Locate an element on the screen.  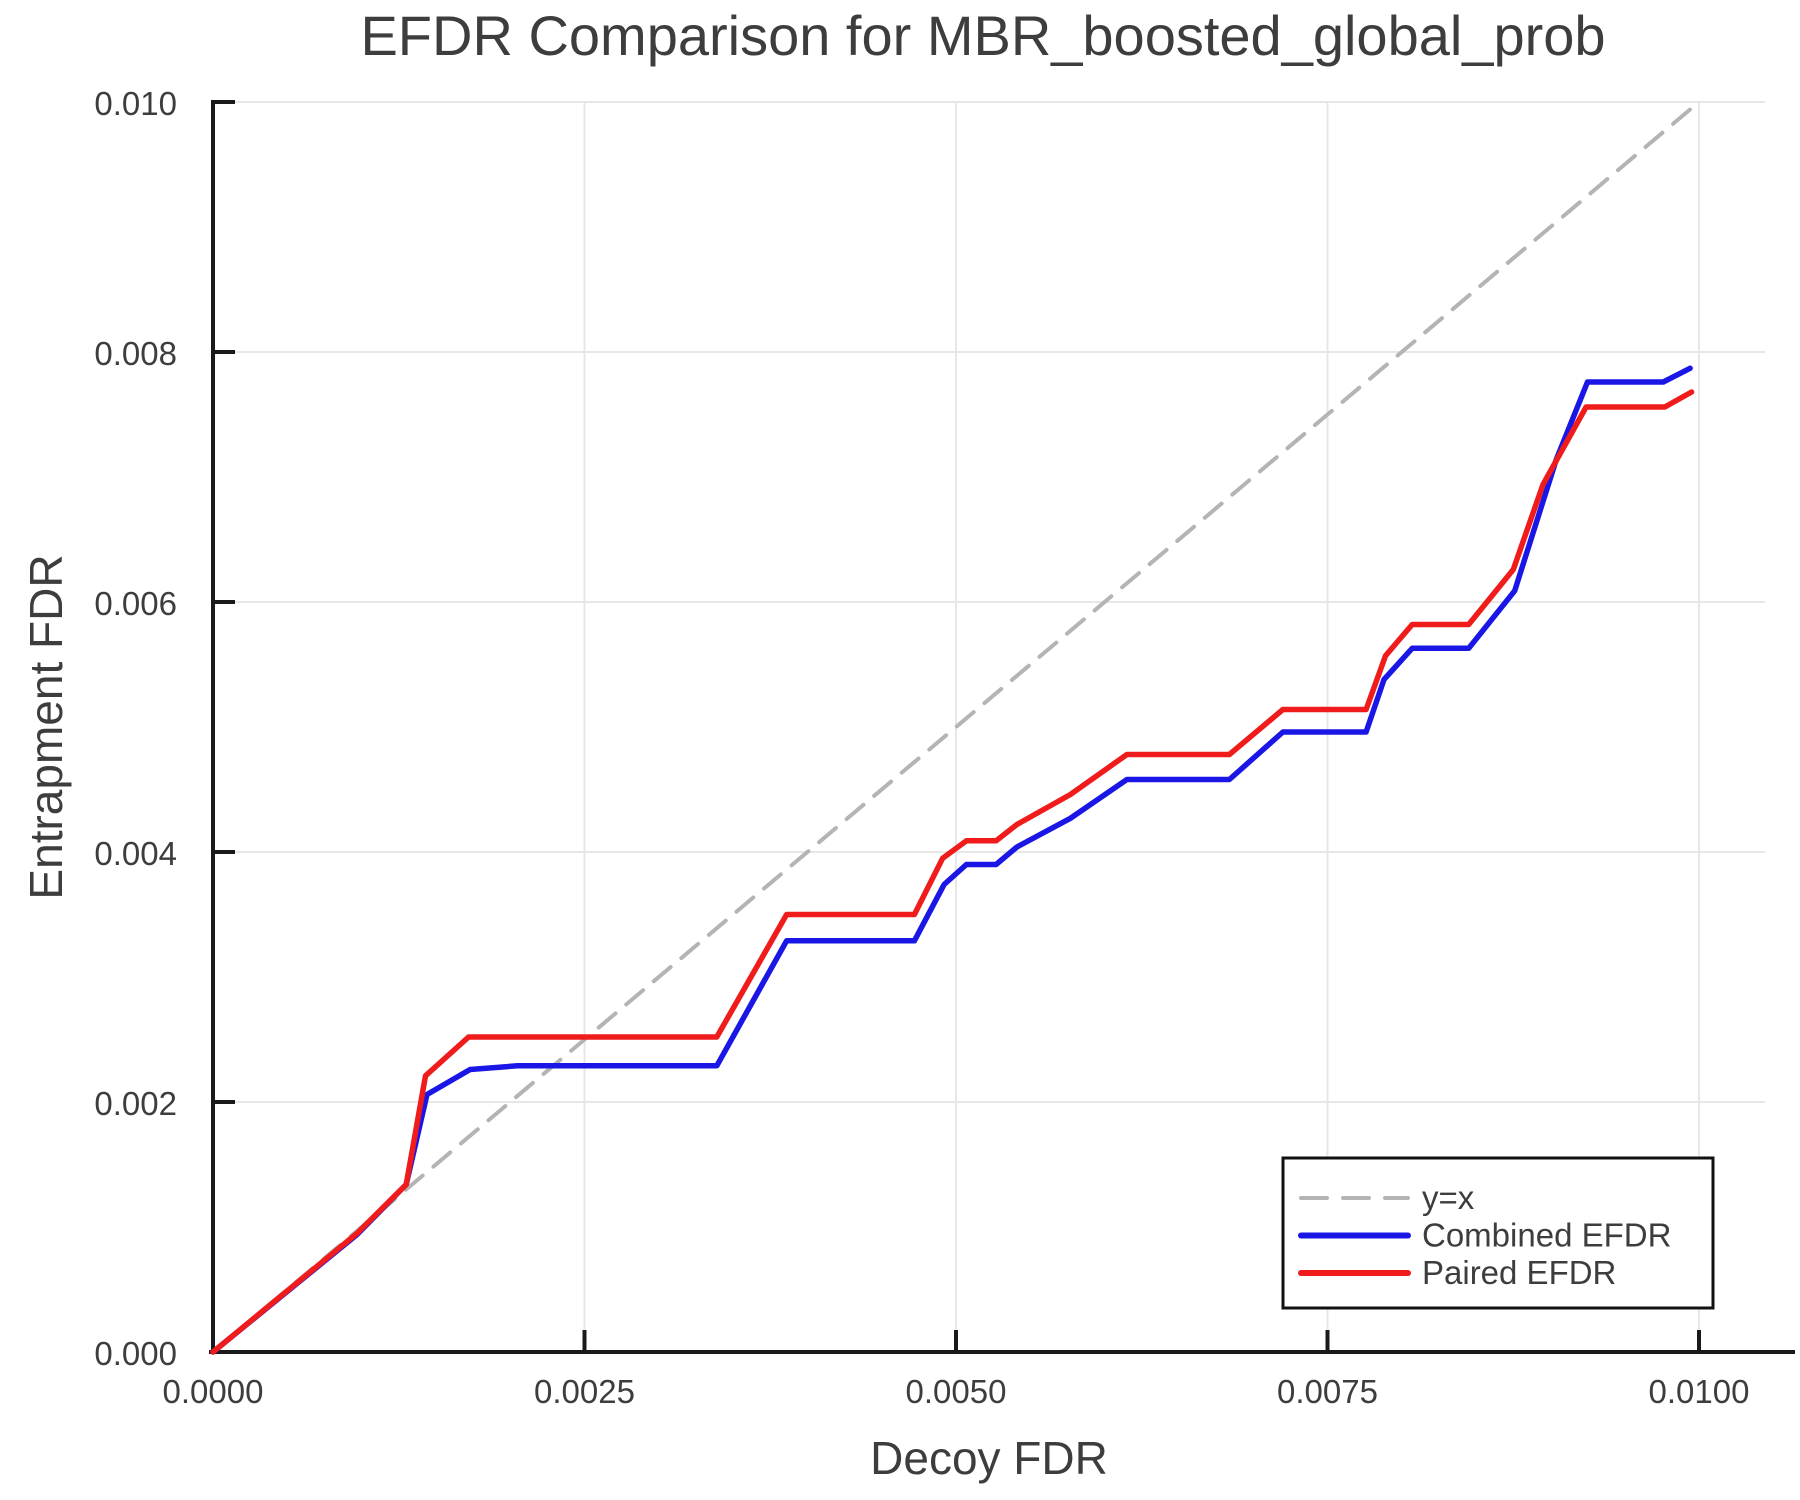
legend-label-combined-efdr: Combined EFDR is located at coordinates (1546, 1235).